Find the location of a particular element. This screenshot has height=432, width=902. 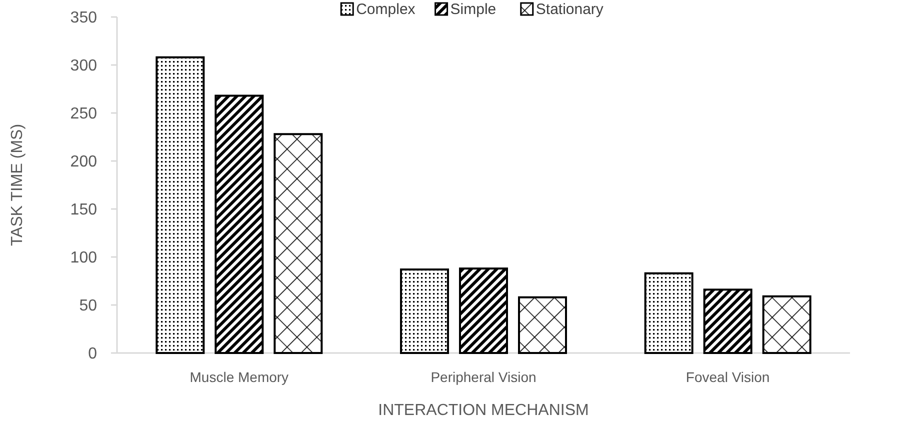

x-tick-label: Foveal Vision is located at coordinates (728, 377).